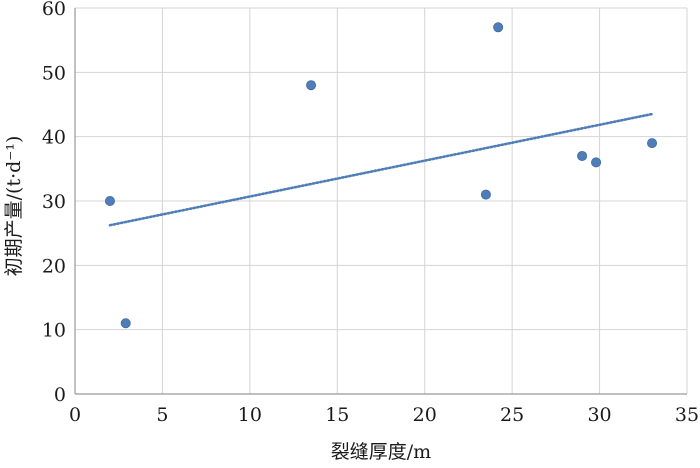 The image size is (700, 468). I want to click on x-tick-label-2: 10, so click(250, 415).